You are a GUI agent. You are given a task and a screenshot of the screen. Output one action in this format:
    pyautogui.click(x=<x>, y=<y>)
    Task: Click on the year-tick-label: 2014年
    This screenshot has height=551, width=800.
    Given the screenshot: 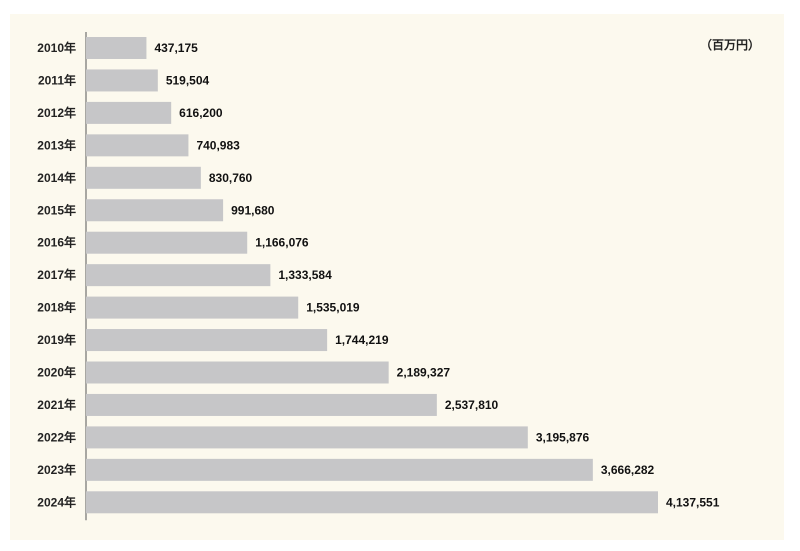 What is the action you would take?
    pyautogui.click(x=56, y=177)
    